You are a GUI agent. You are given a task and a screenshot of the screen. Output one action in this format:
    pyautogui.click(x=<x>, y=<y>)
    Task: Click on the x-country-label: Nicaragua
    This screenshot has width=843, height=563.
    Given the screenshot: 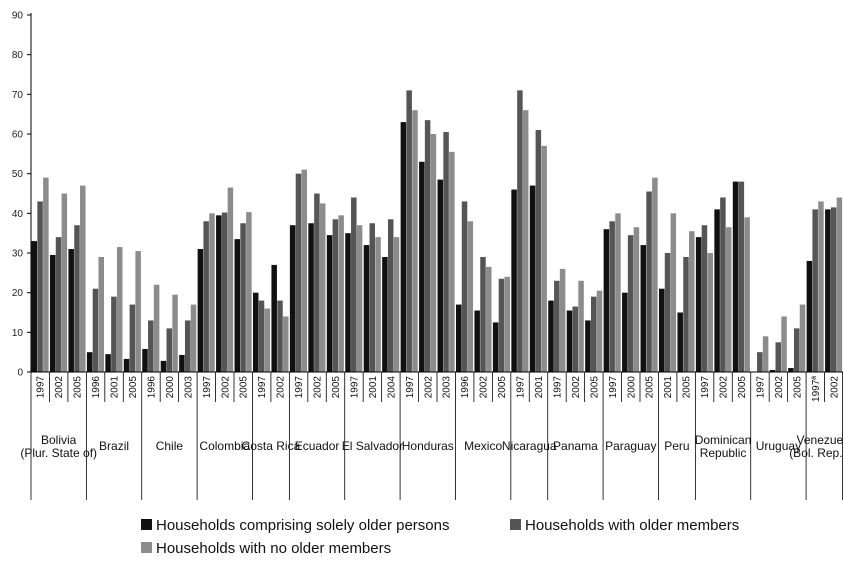 What is the action you would take?
    pyautogui.click(x=529, y=446)
    